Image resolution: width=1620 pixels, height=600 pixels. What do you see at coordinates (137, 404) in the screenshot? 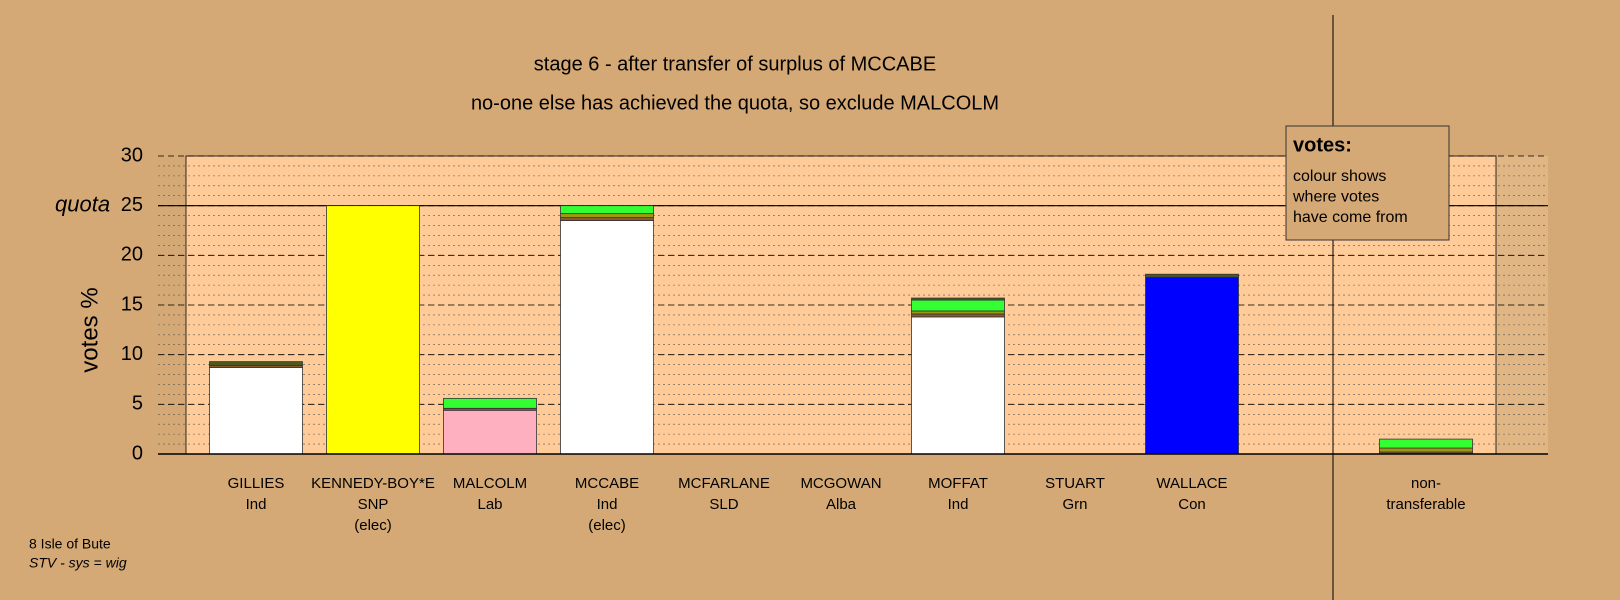
I see `y-tick-label: 5` at bounding box center [137, 404].